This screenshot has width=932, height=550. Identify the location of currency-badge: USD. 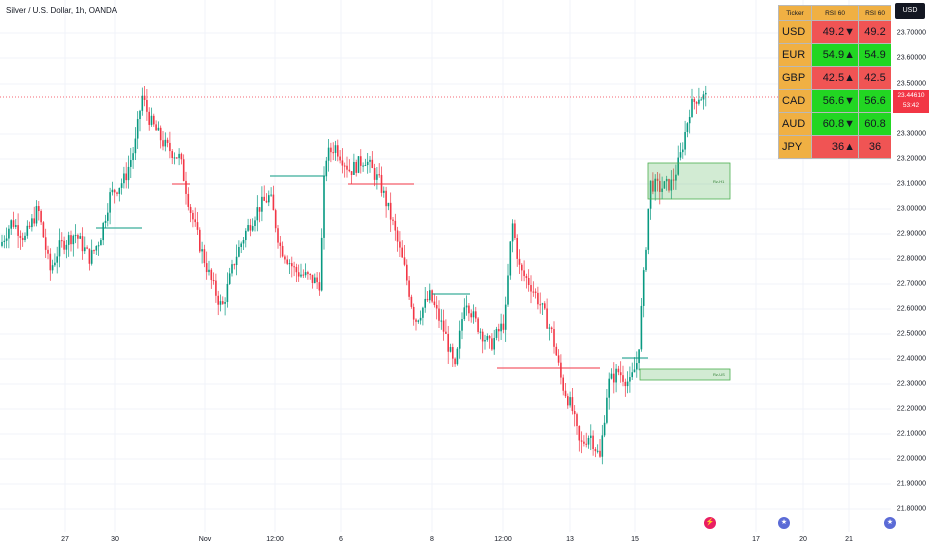
(910, 11).